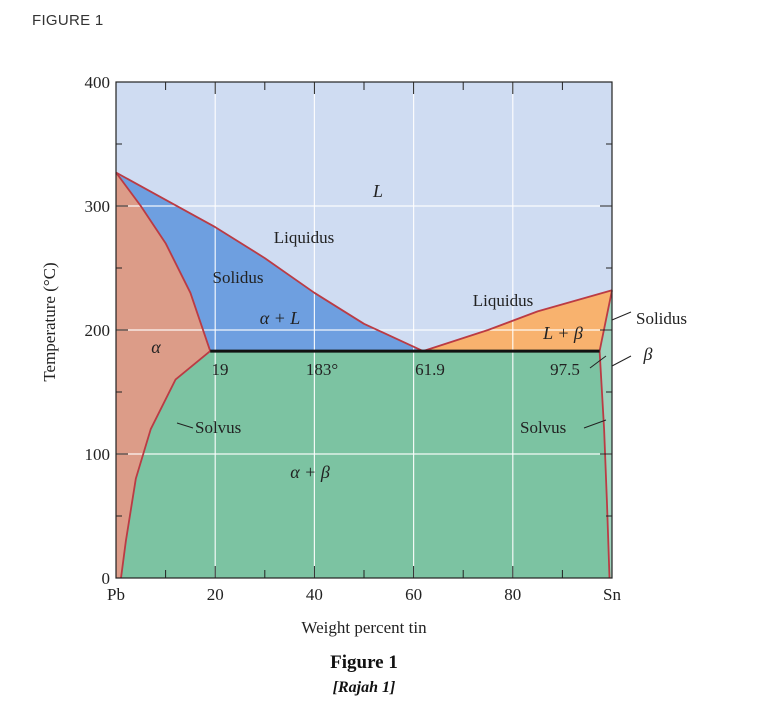 The image size is (760, 721). I want to click on curve-solidus-right, so click(605, 321).